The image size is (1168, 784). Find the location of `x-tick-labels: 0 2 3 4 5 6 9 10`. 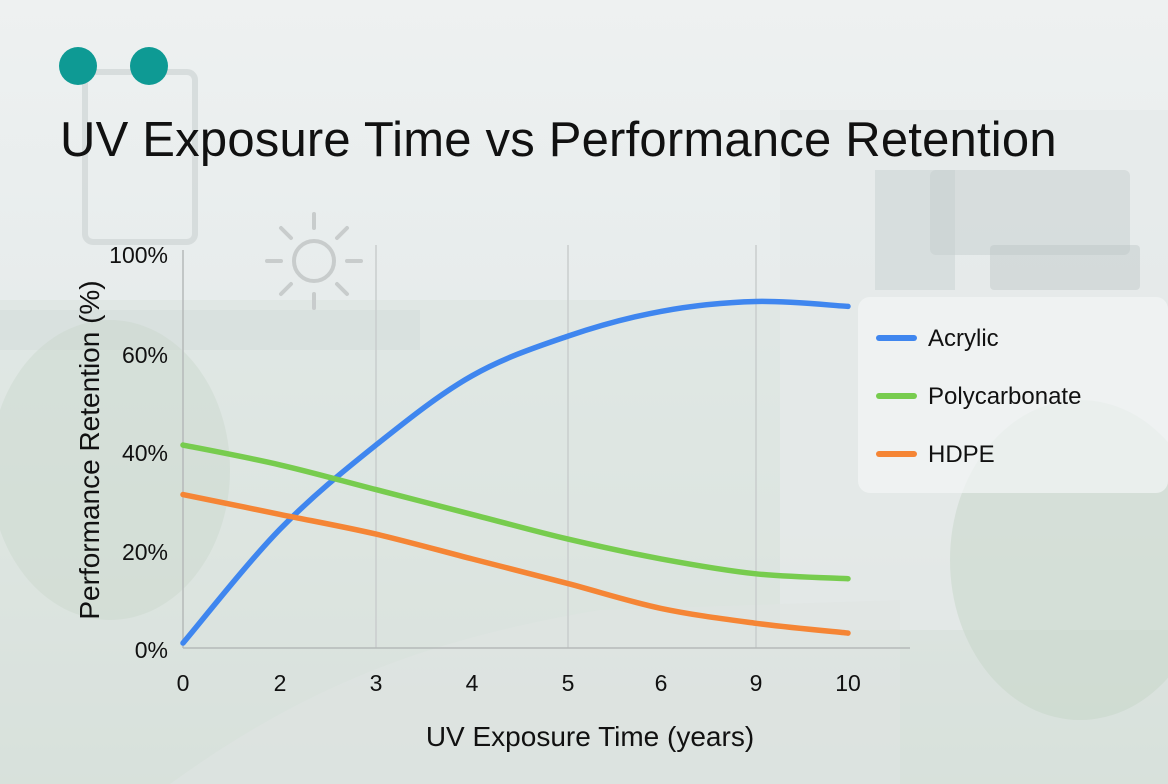

x-tick-labels: 0 2 3 4 5 6 9 10 is located at coordinates (519, 683).